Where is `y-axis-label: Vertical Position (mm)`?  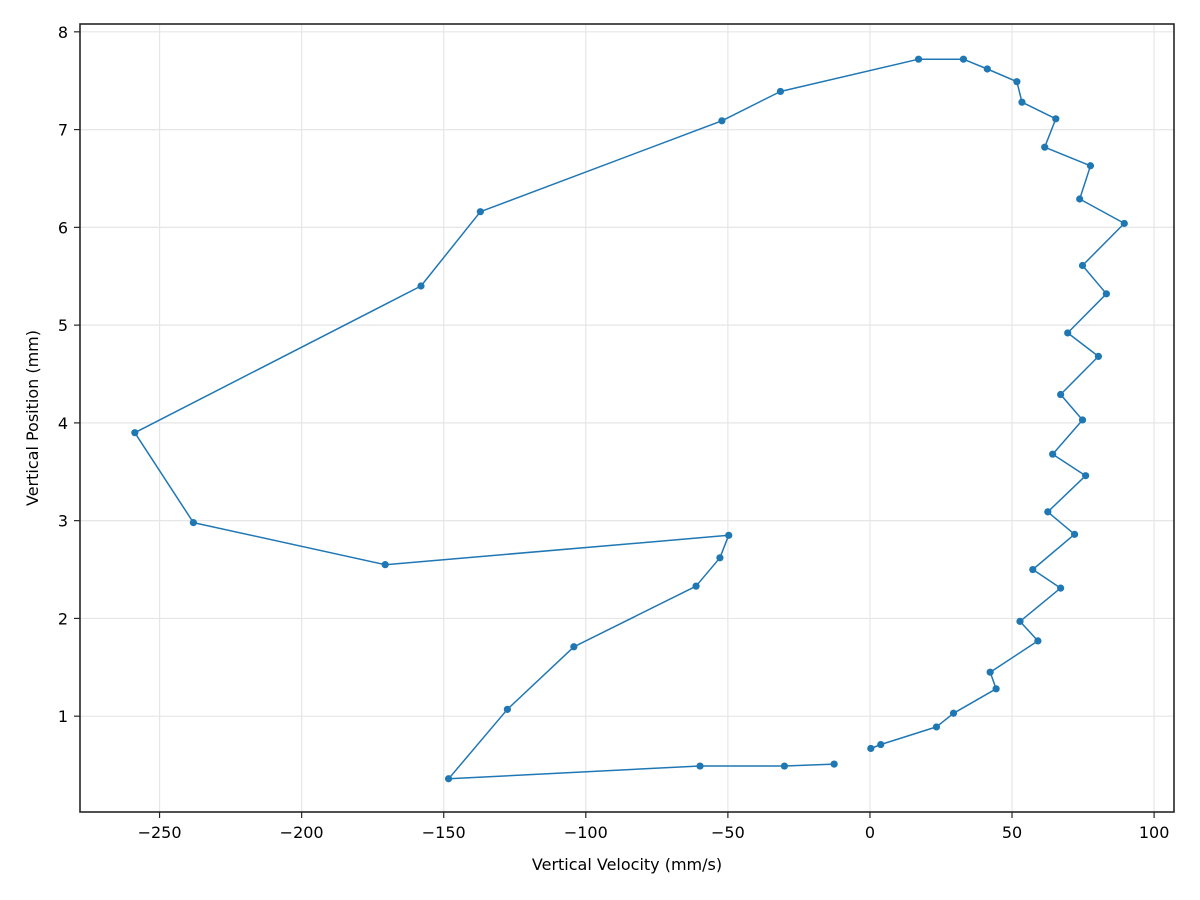 y-axis-label: Vertical Position (mm) is located at coordinates (32, 418).